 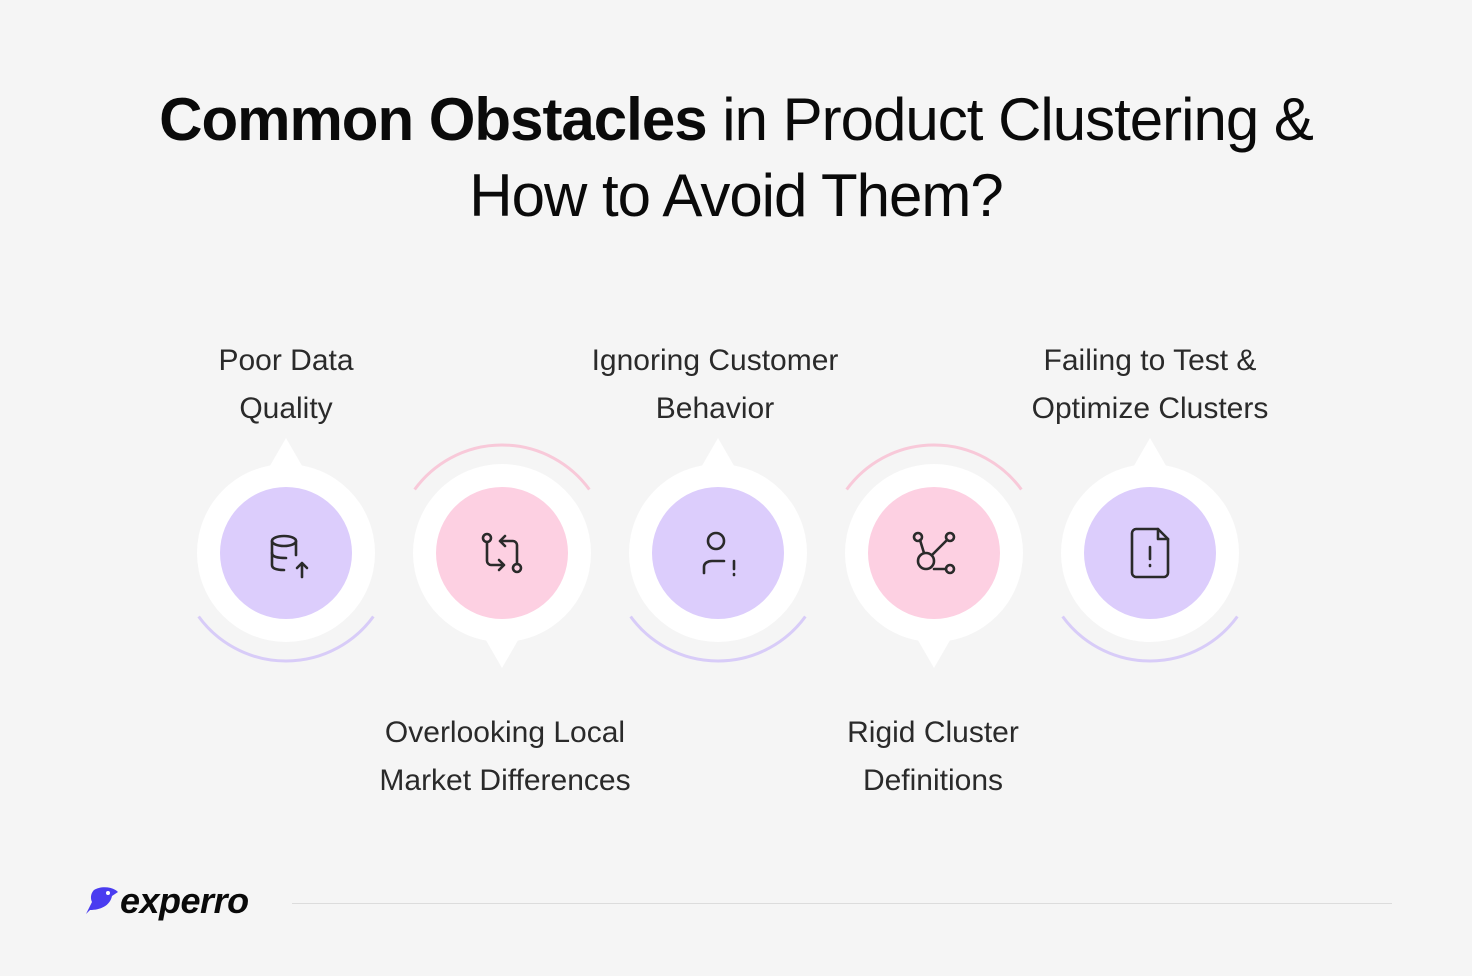 I want to click on step-label-2: Overlooking Local Market Differences, so click(x=505, y=756).